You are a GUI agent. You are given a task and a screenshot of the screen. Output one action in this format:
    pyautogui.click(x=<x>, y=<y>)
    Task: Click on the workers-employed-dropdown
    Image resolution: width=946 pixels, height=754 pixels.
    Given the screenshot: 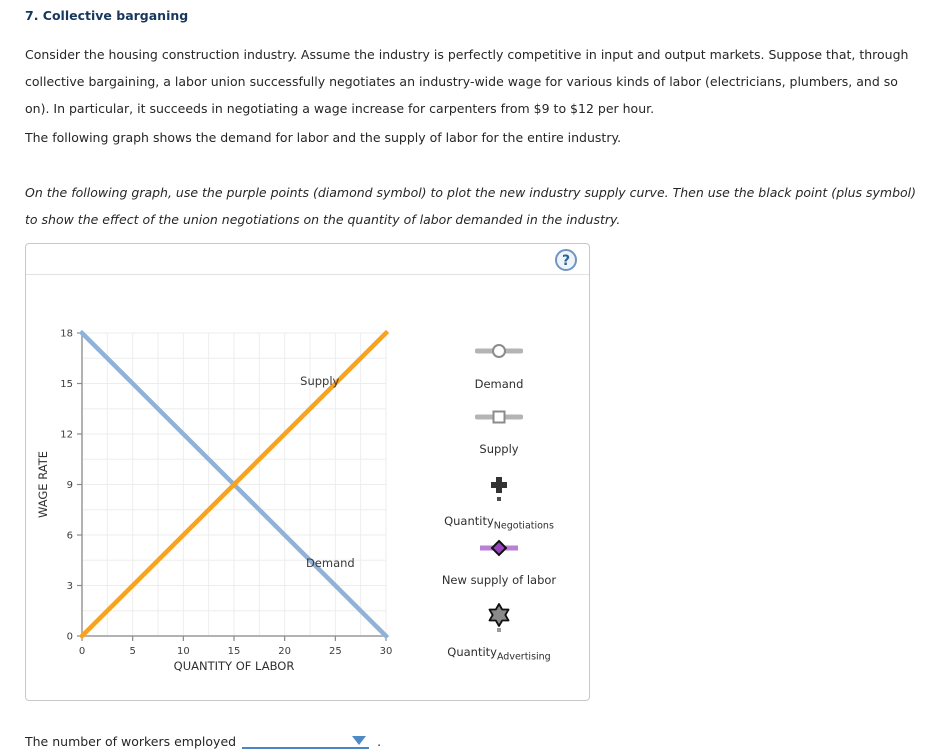 What is the action you would take?
    pyautogui.click(x=306, y=740)
    